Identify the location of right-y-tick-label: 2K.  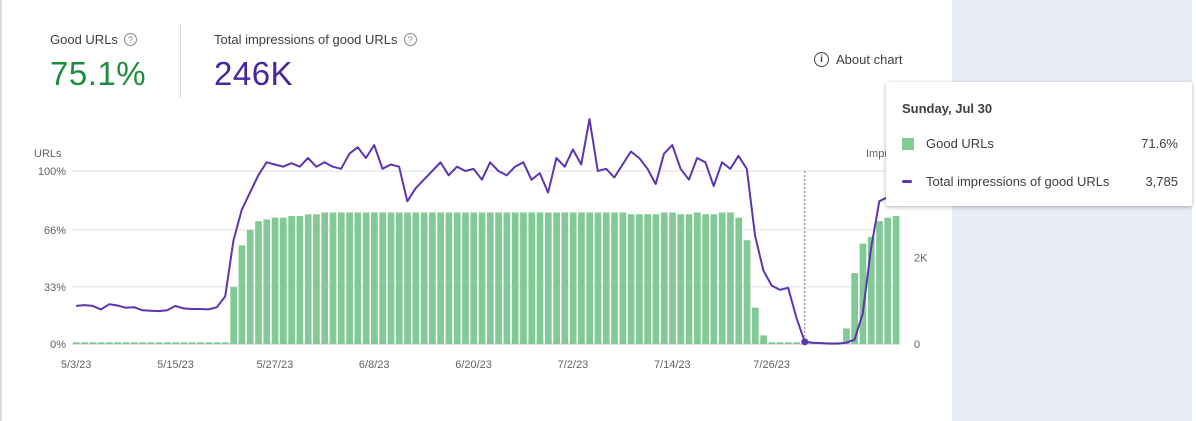
(921, 259).